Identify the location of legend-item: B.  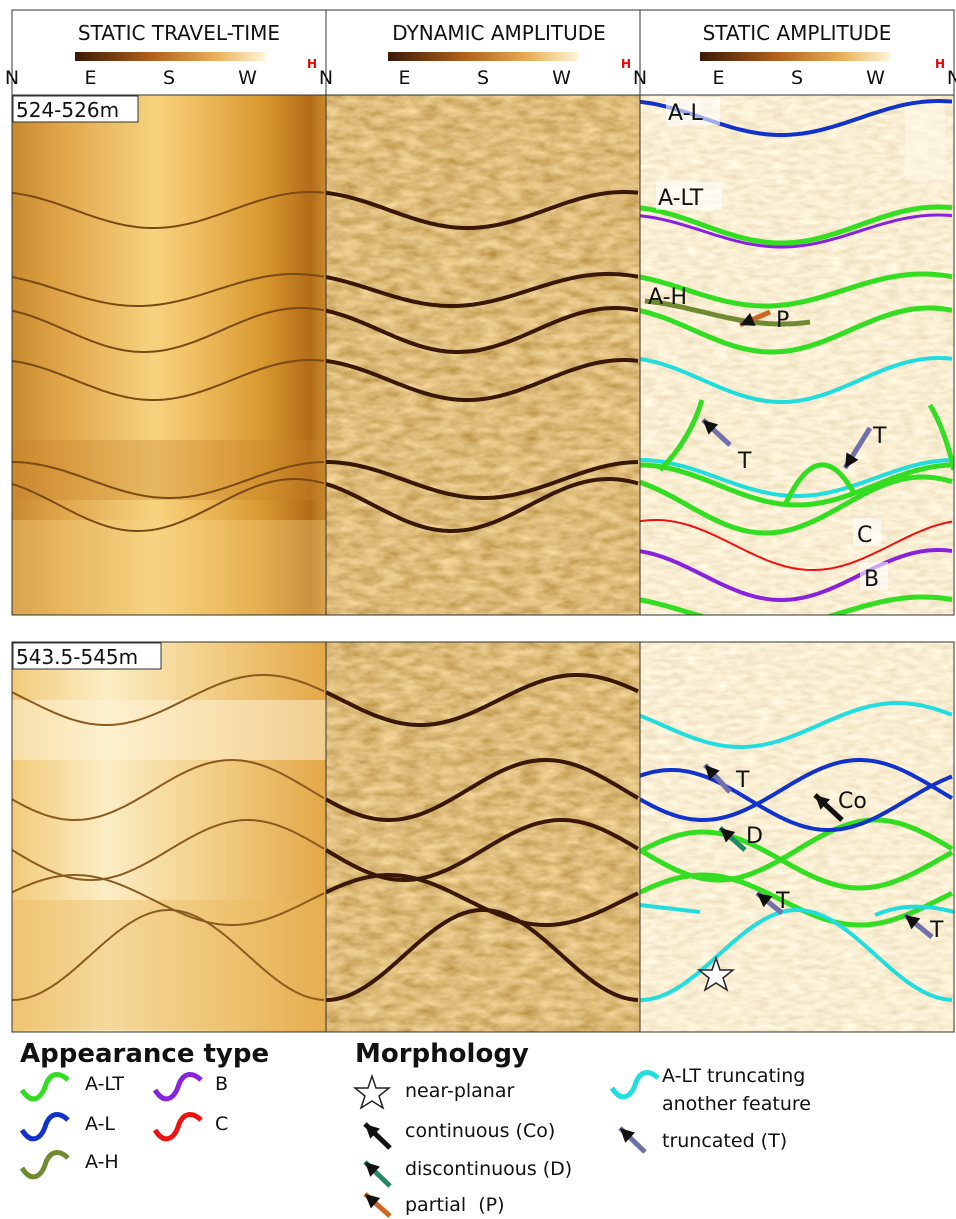
(221, 1084).